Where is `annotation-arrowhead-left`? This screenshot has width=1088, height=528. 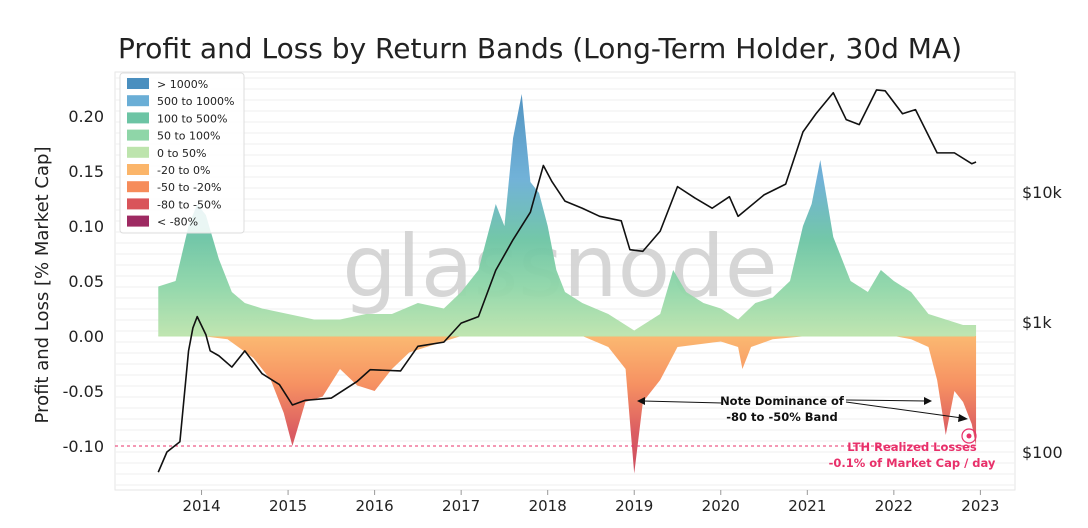
annotation-arrowhead-left is located at coordinates (641, 401).